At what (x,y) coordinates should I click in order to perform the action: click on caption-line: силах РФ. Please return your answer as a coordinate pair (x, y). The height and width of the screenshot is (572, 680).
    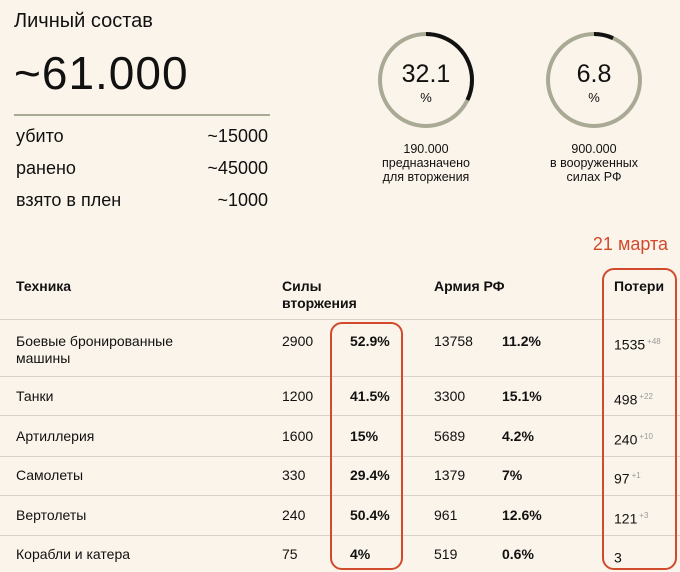
    Looking at the image, I should click on (594, 177).